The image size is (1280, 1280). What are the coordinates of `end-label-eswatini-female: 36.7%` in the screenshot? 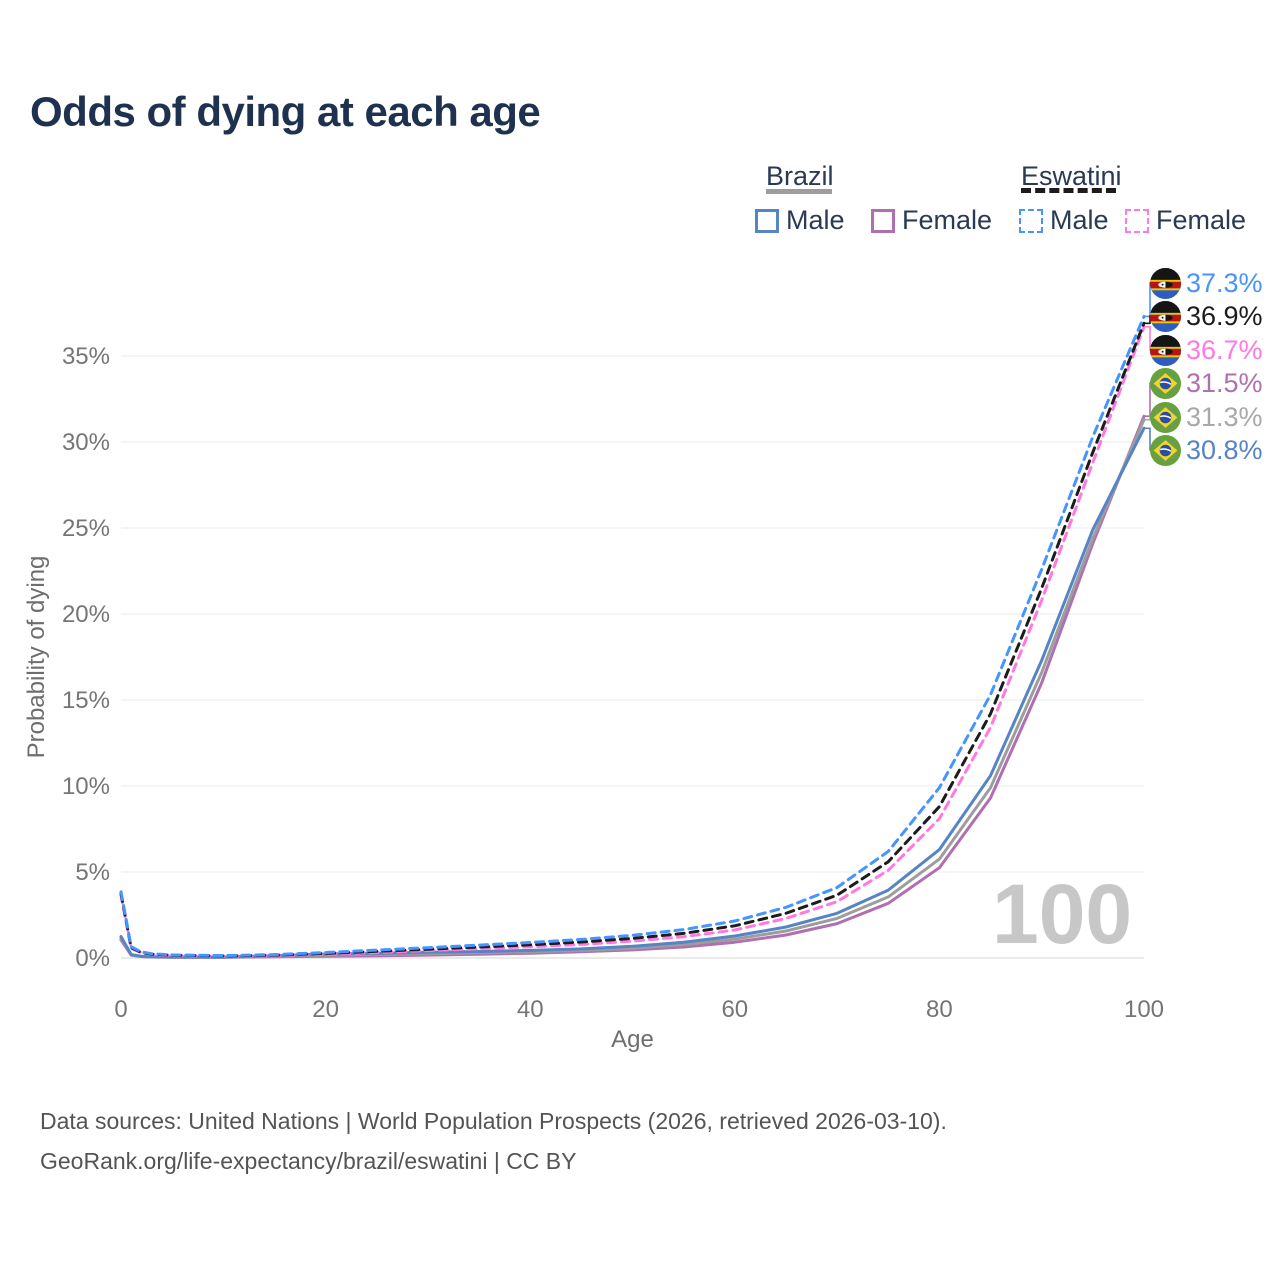 It's located at (1206, 350).